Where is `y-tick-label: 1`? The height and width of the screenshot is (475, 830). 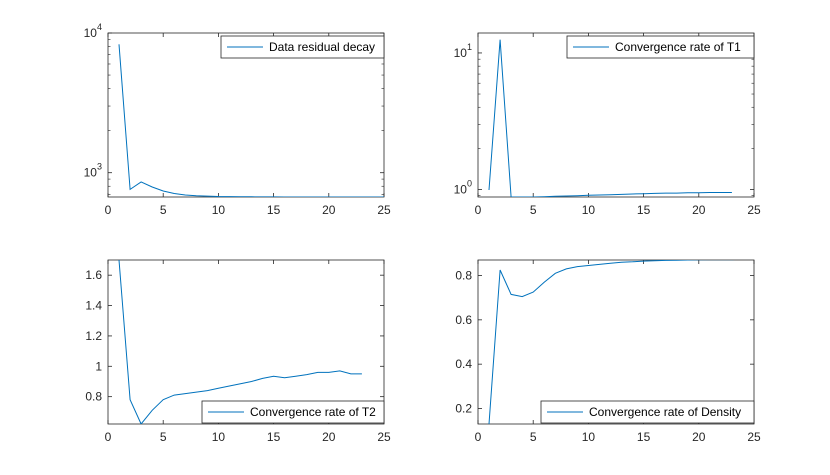
y-tick-label: 1 is located at coordinates (98, 366).